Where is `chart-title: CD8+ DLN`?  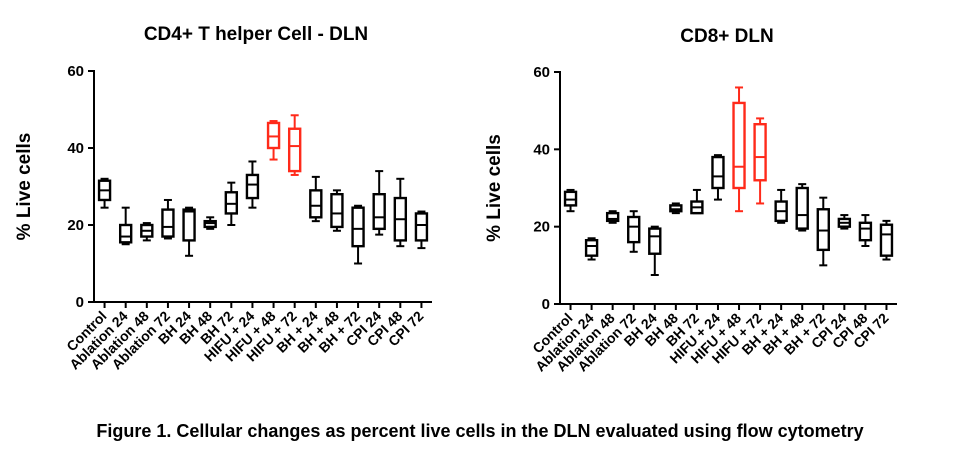
chart-title: CD8+ DLN is located at coordinates (726, 36).